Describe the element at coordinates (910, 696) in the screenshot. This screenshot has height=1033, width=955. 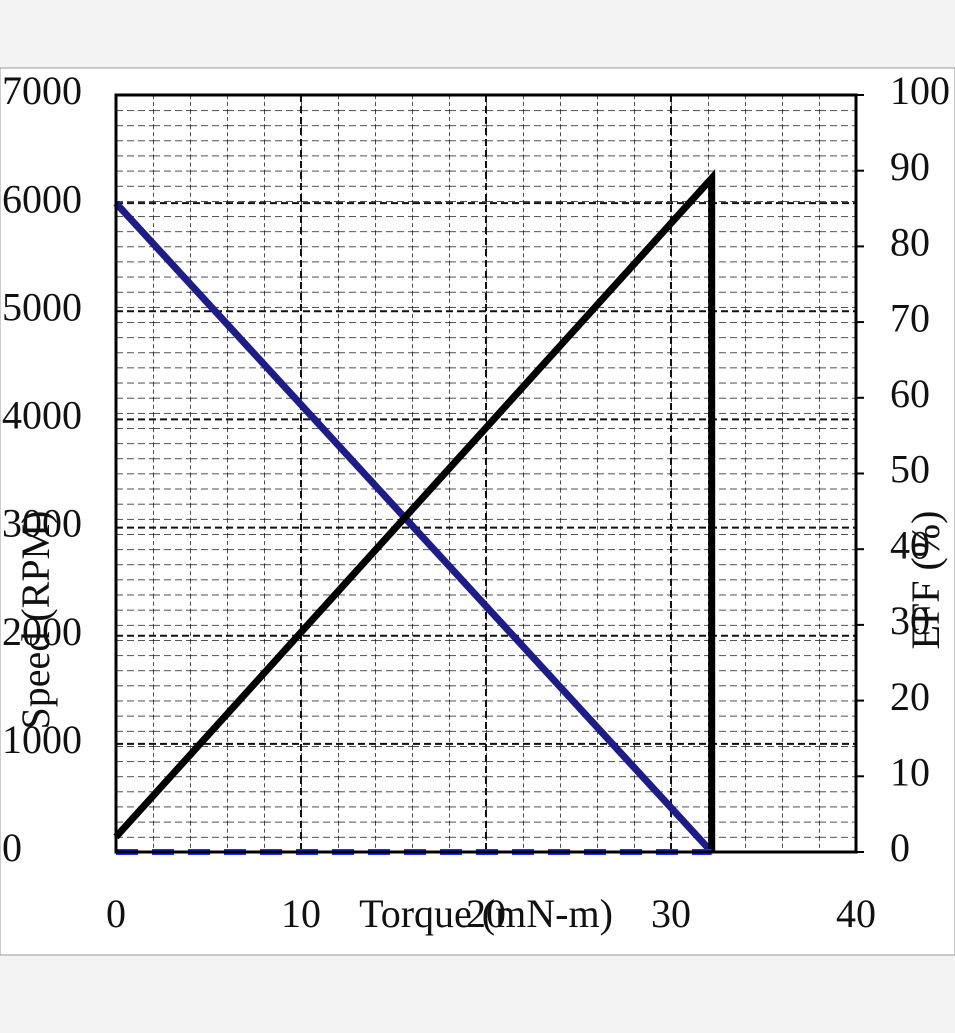
I see `y2-tick-label: 20` at that location.